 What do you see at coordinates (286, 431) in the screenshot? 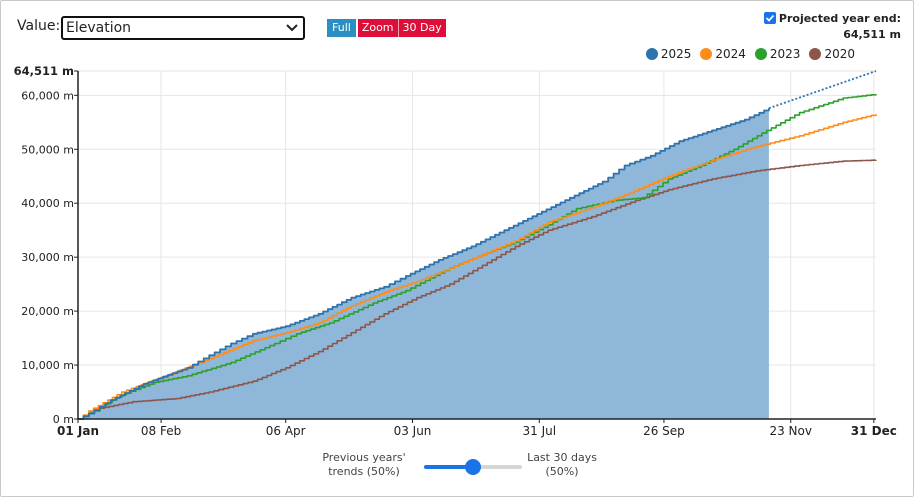
I see `x-tick-label: 06 Apr` at bounding box center [286, 431].